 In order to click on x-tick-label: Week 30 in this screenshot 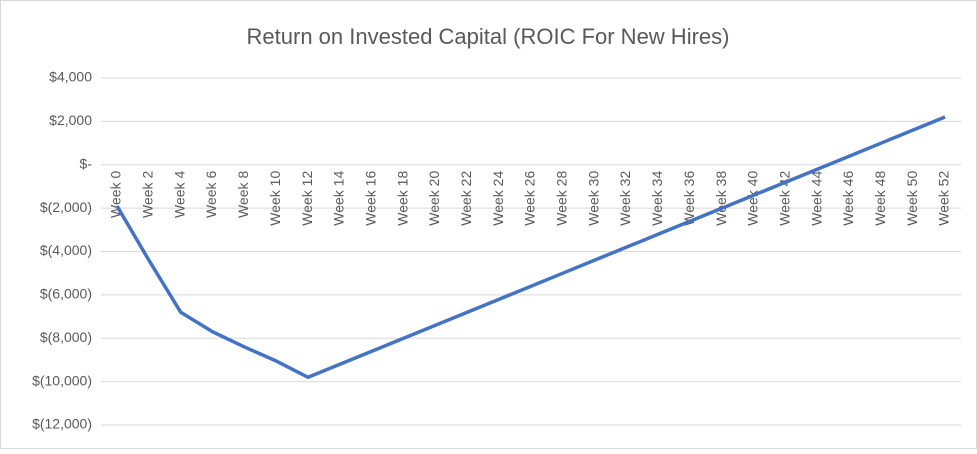, I will do `click(593, 198)`.